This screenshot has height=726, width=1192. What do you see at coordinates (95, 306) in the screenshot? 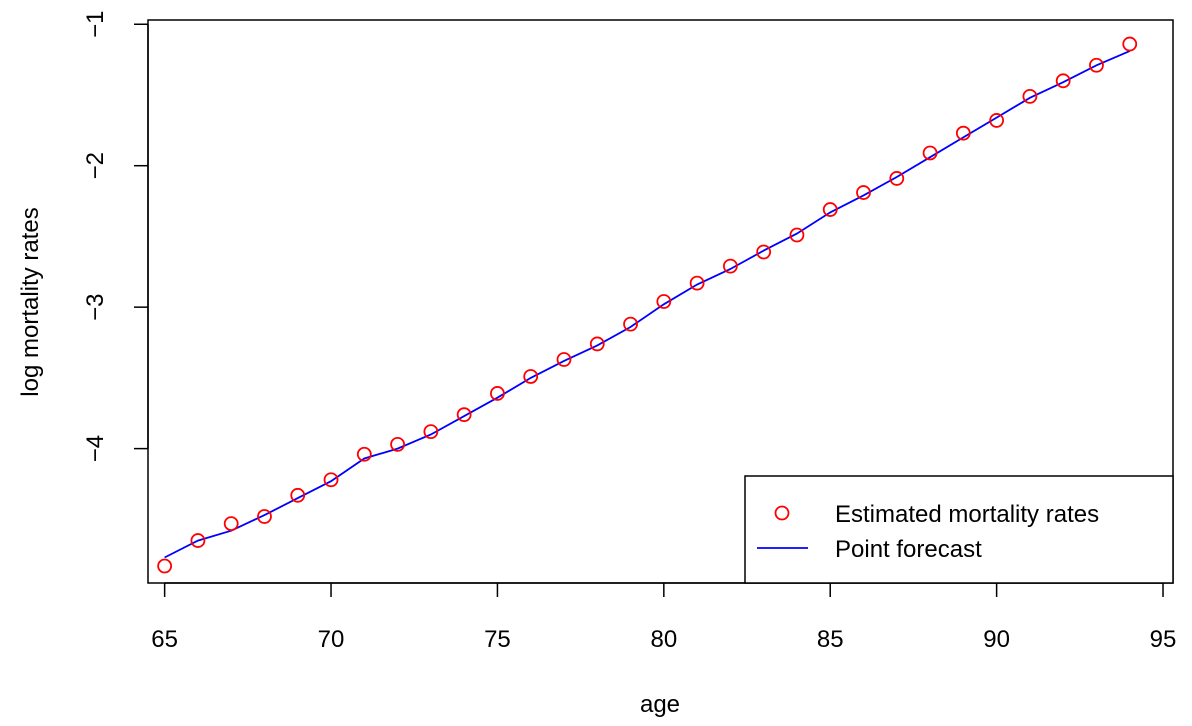
I see `y-tick-label: −3` at bounding box center [95, 306].